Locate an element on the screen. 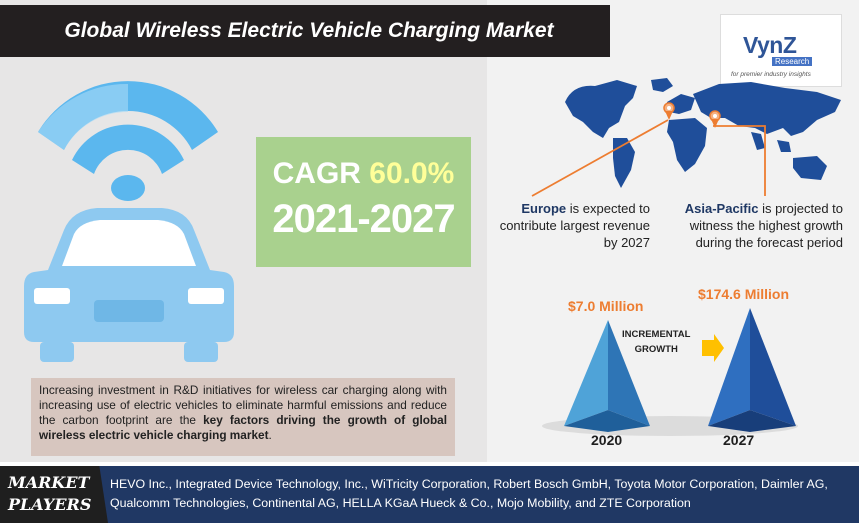  pyramid-2027 is located at coordinates (752, 370).